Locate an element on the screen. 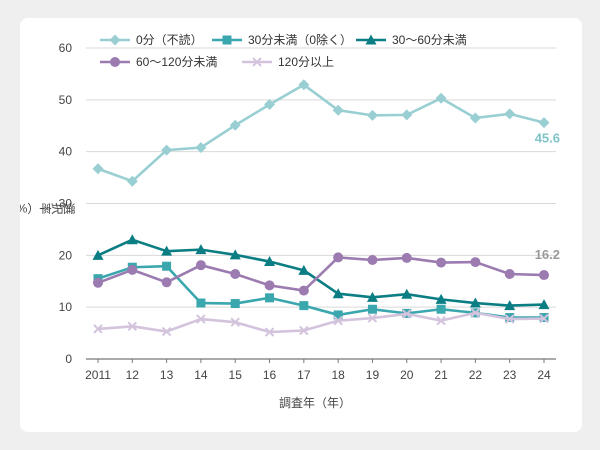 The image size is (600, 450). end-value-label: 45.6 is located at coordinates (547, 138).